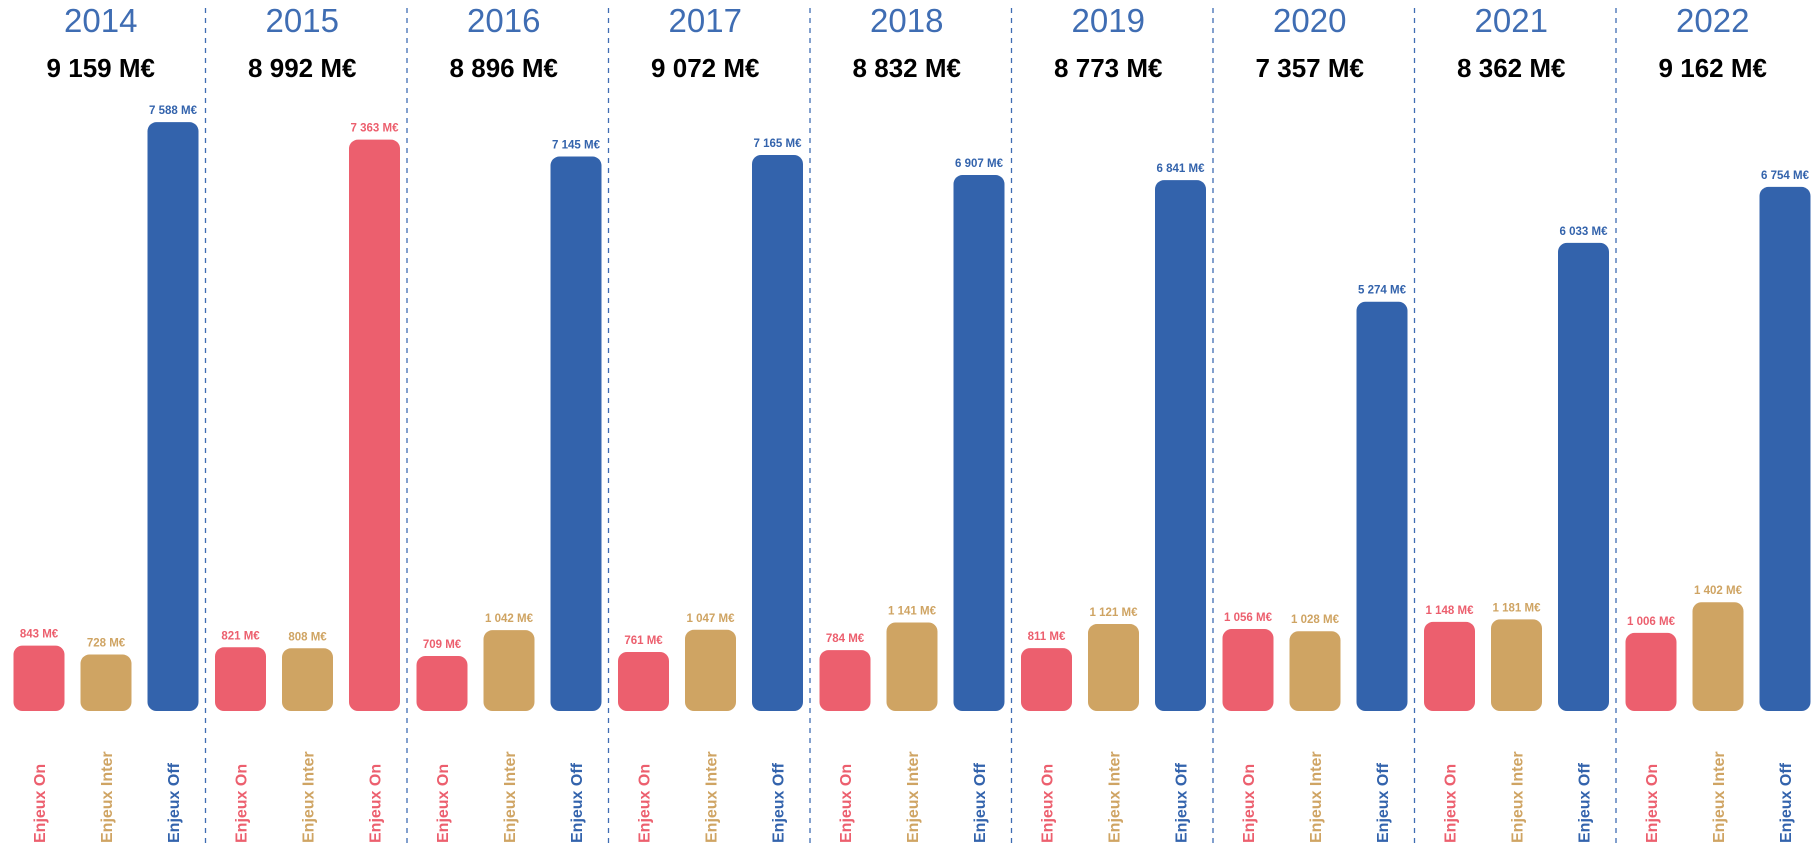  I want to click on total-label: 7 357 M€, so click(1310, 68).